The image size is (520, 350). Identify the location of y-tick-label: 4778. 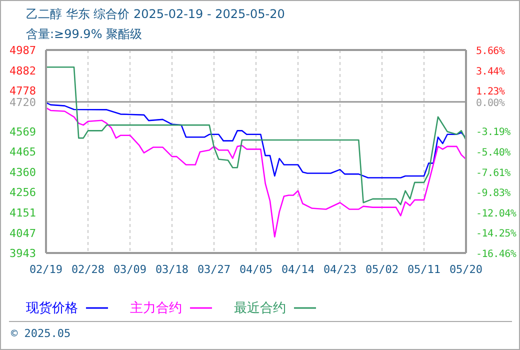
(23, 91).